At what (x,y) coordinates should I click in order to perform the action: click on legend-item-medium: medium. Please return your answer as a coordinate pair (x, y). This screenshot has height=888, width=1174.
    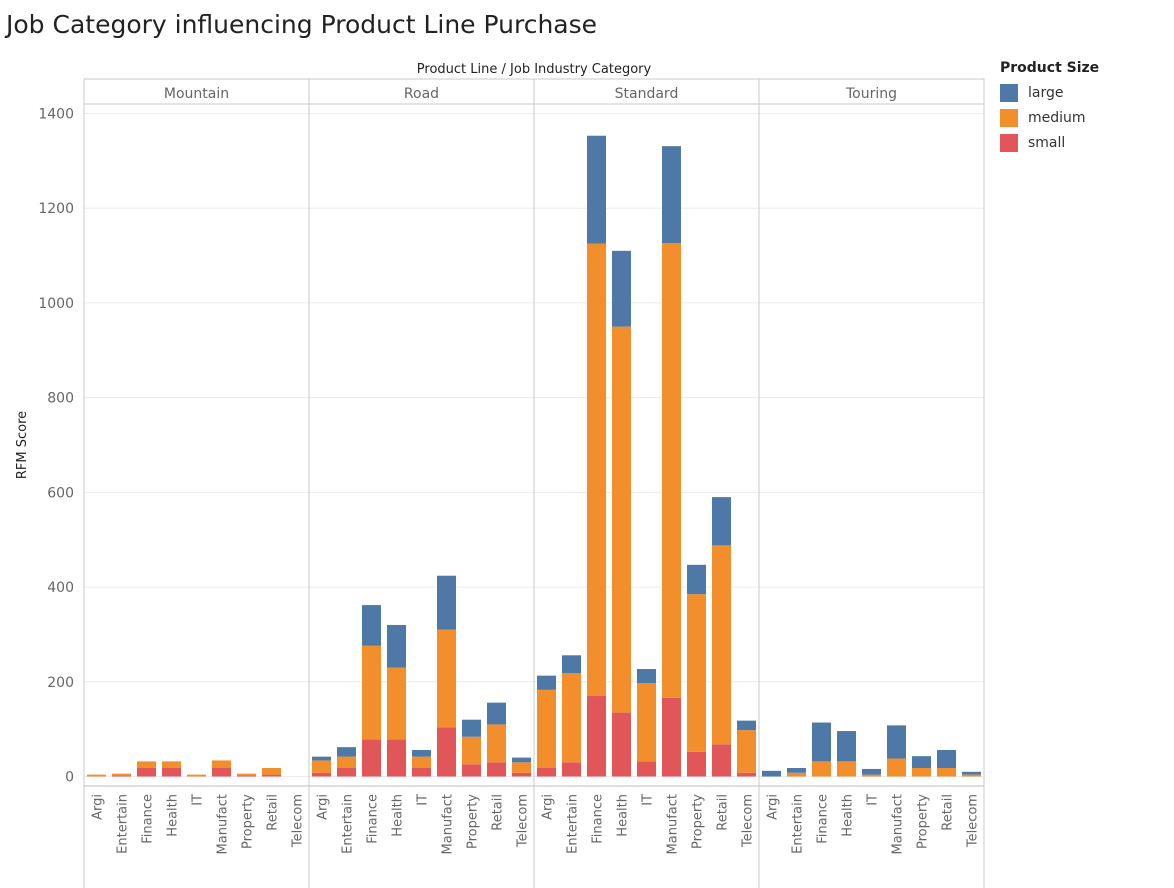
    Looking at the image, I should click on (1049, 117).